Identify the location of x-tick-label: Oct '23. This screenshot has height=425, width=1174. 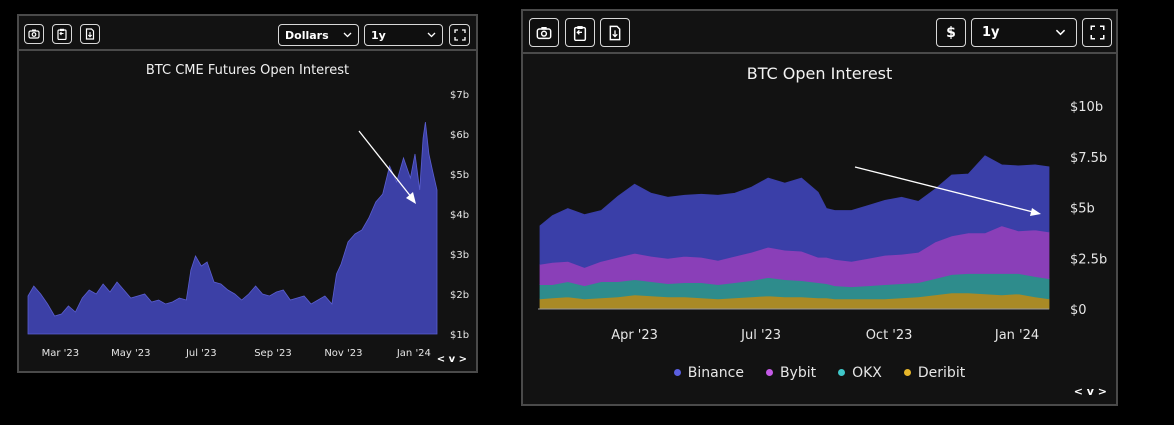
(889, 335).